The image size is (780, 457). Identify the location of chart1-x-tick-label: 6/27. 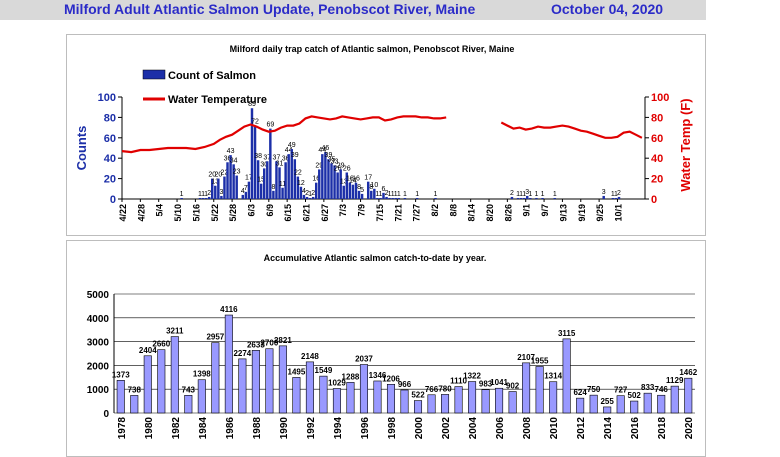
(325, 213).